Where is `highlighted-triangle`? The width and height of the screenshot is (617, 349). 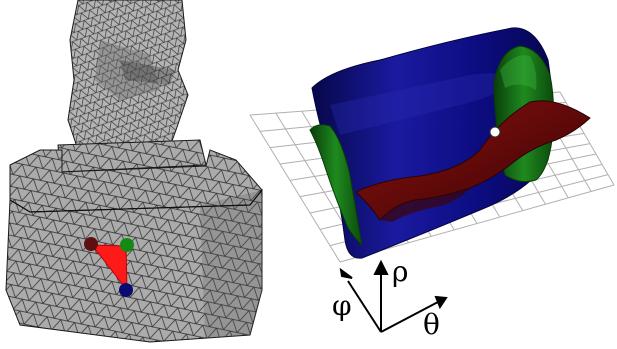 highlighted-triangle is located at coordinates (109, 268).